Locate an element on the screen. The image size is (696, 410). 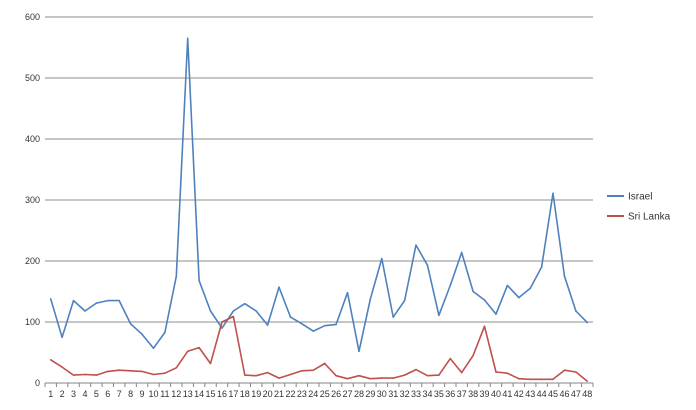
x-tick-label: 16 is located at coordinates (222, 394).